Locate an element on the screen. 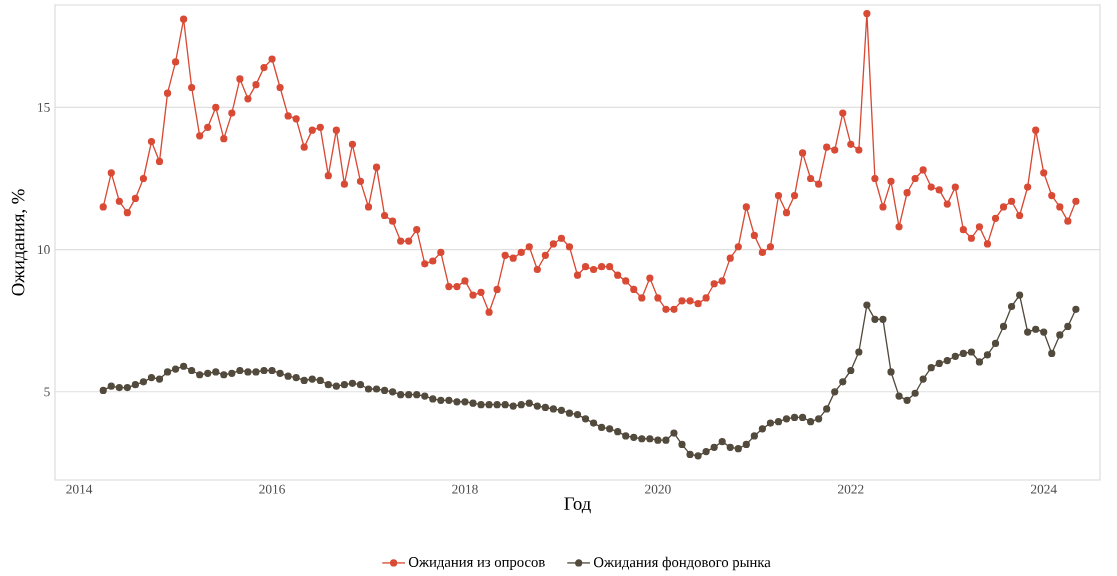 The height and width of the screenshot is (576, 1117). y-tick-label: 5 is located at coordinates (47, 392).